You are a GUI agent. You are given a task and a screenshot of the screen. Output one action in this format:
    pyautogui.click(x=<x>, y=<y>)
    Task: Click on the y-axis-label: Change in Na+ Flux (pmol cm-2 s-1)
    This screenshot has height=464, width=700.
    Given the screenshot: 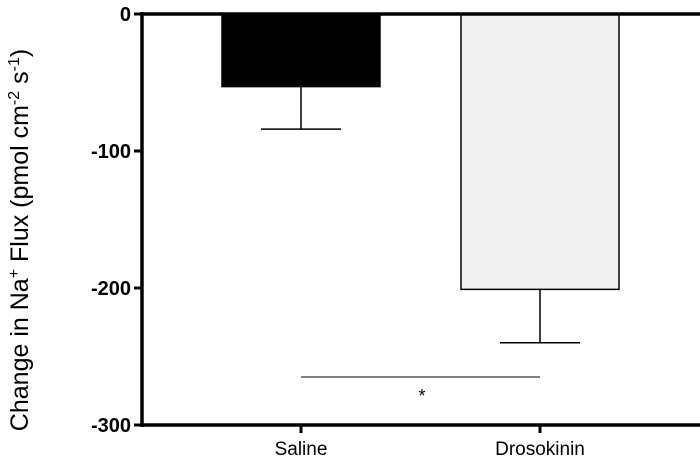 What is the action you would take?
    pyautogui.click(x=20, y=240)
    